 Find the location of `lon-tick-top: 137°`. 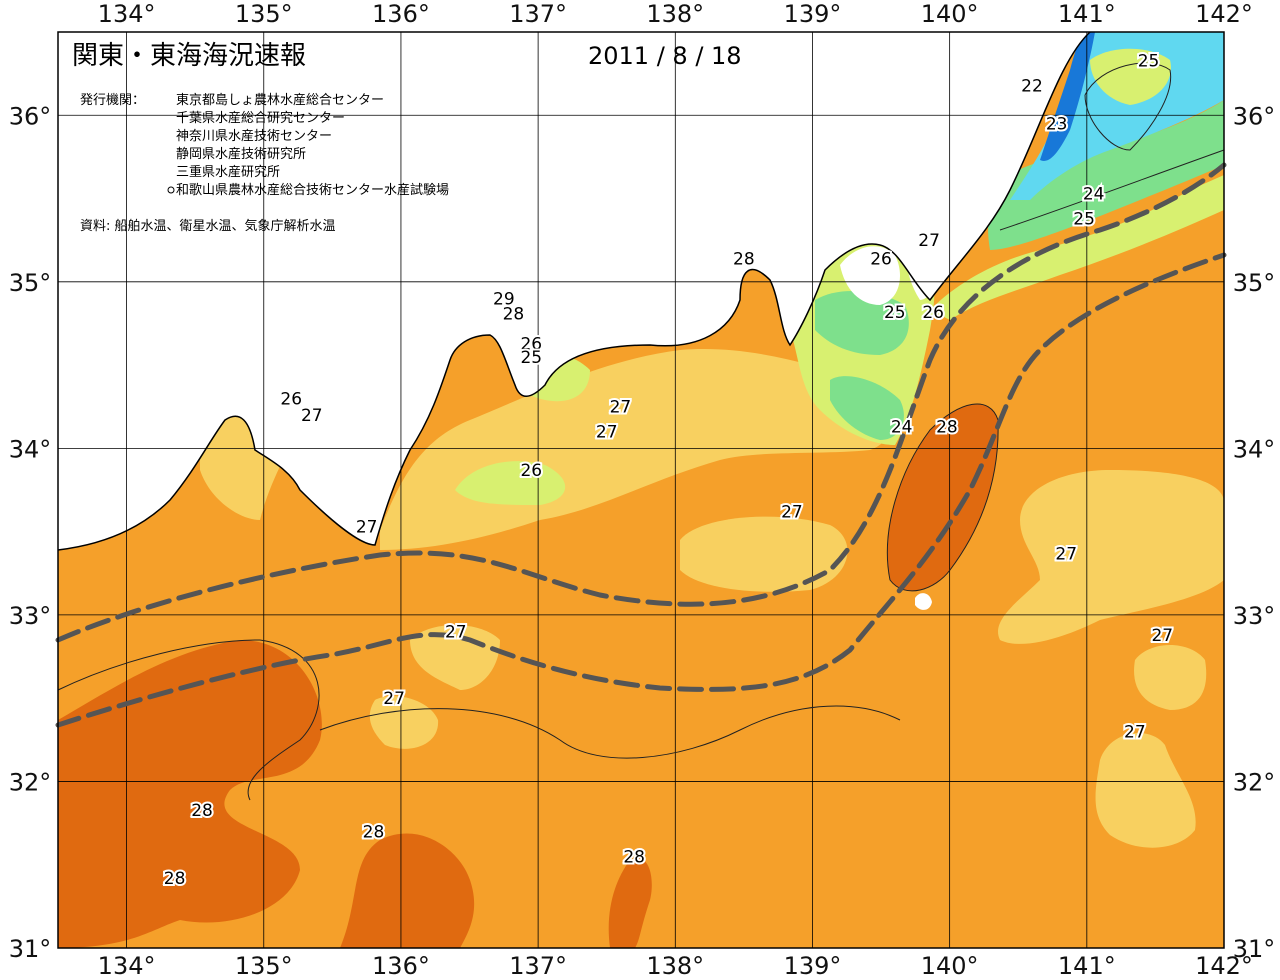

lon-tick-top: 137° is located at coordinates (538, 14).